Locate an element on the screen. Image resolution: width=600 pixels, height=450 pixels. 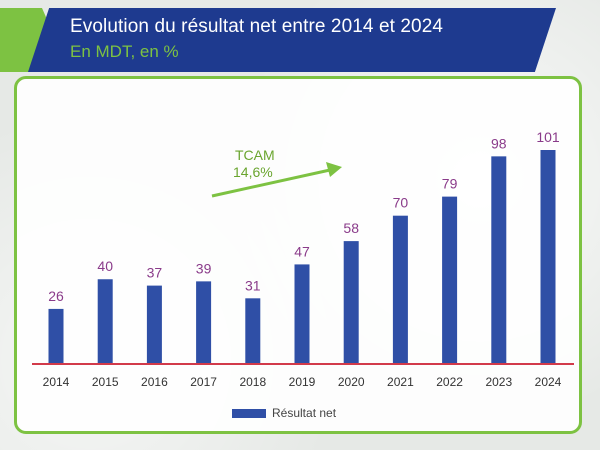
value-label-2015: 40 is located at coordinates (105, 266).